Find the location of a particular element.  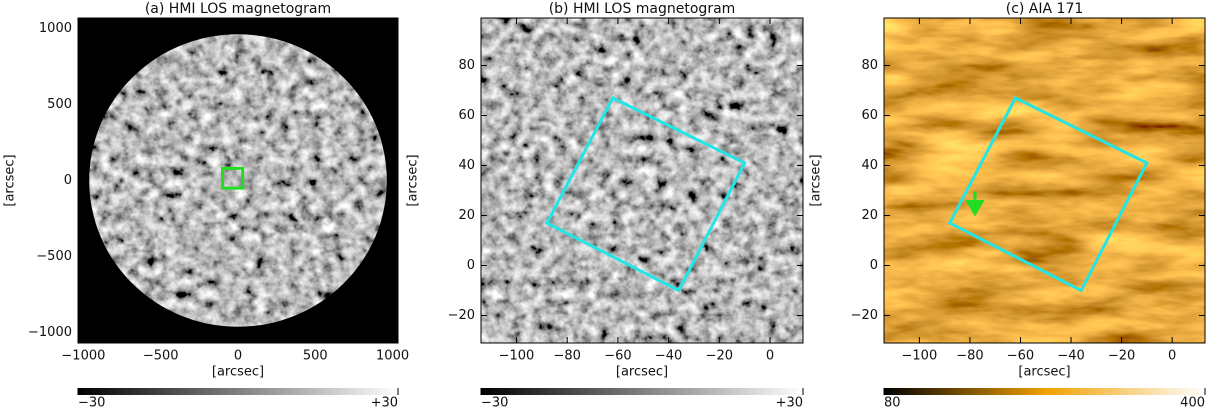

x-tick-label: 500 is located at coordinates (315, 356).